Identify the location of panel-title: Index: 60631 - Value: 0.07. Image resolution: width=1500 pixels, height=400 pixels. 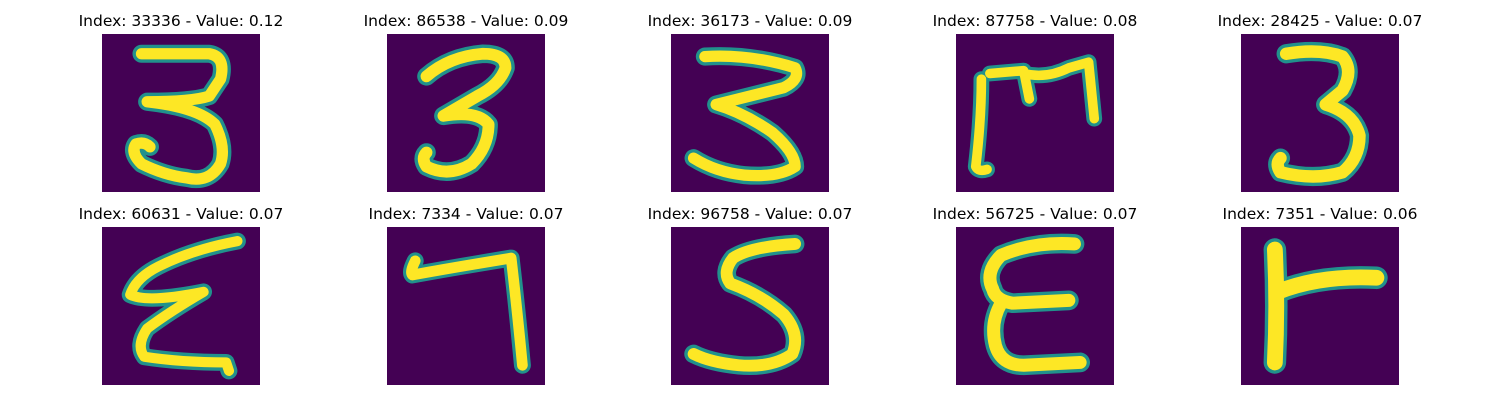
(181, 214).